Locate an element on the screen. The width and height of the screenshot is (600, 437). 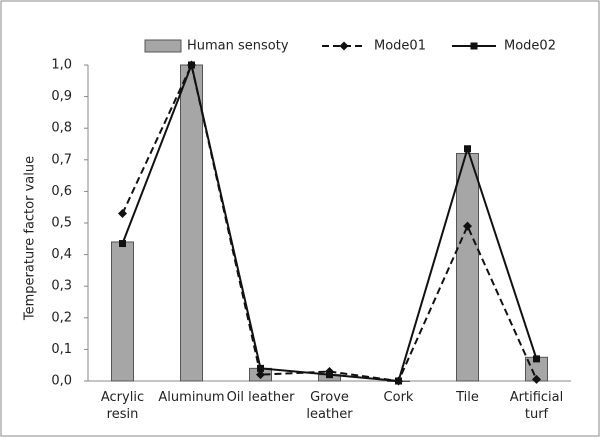
y-axis-label: Temperature factor value is located at coordinates (30, 238).